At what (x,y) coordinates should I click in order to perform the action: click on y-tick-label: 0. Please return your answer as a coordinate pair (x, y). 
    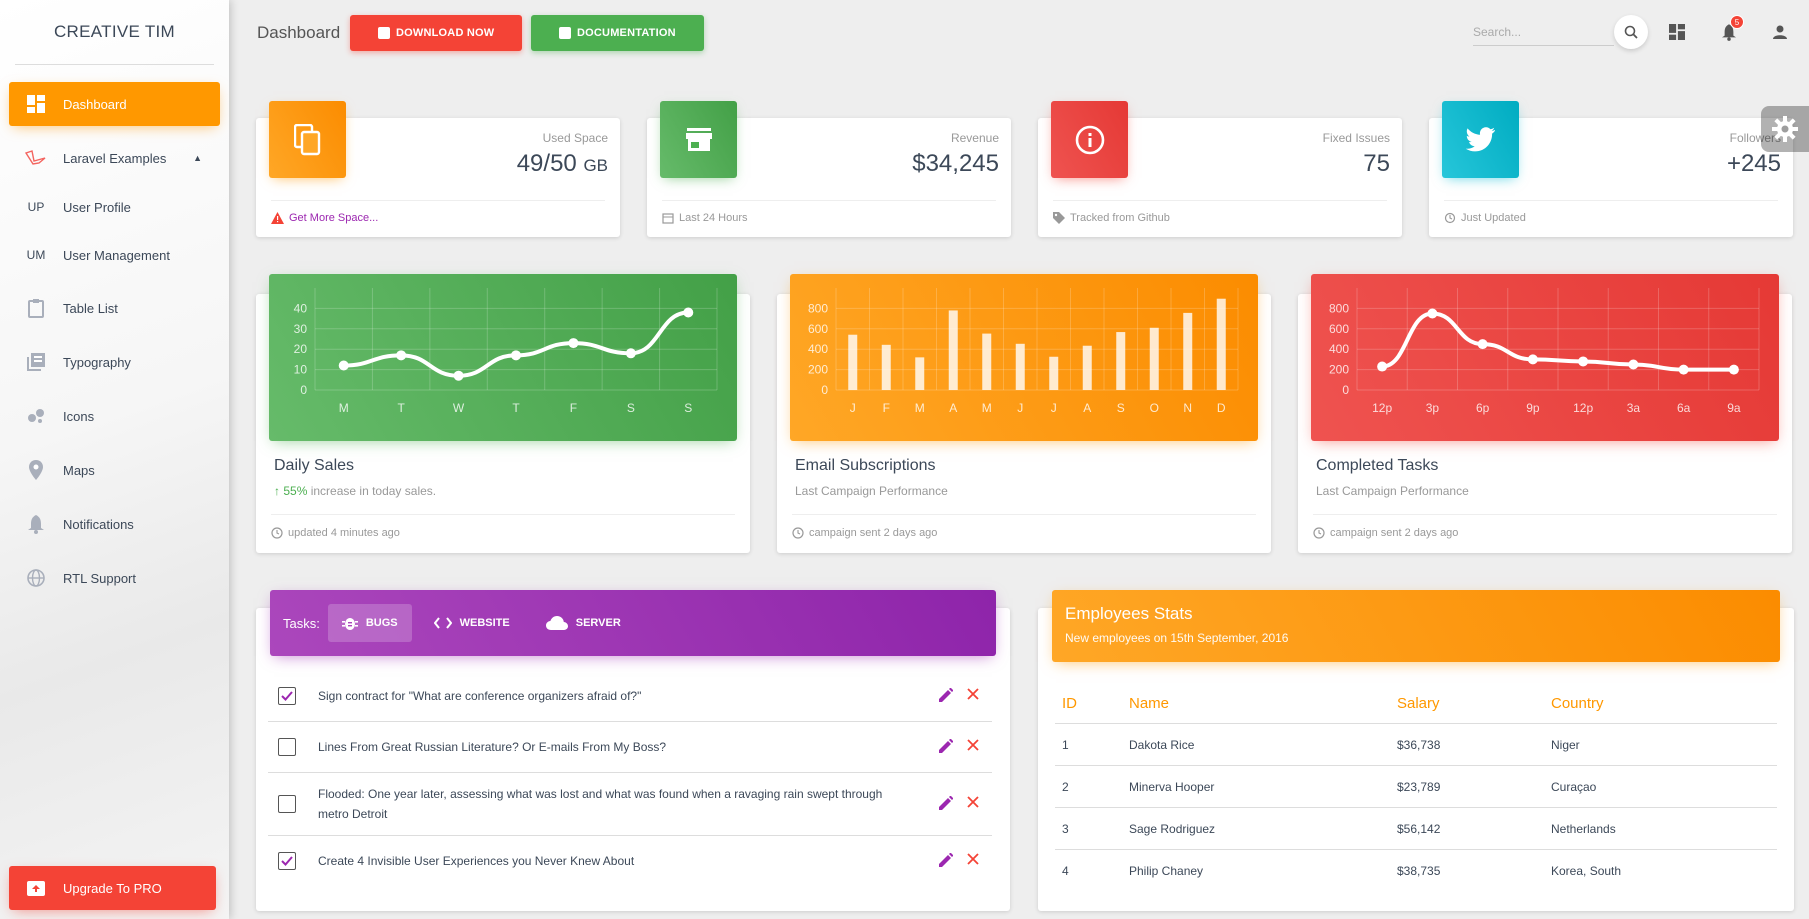
    Looking at the image, I should click on (303, 390).